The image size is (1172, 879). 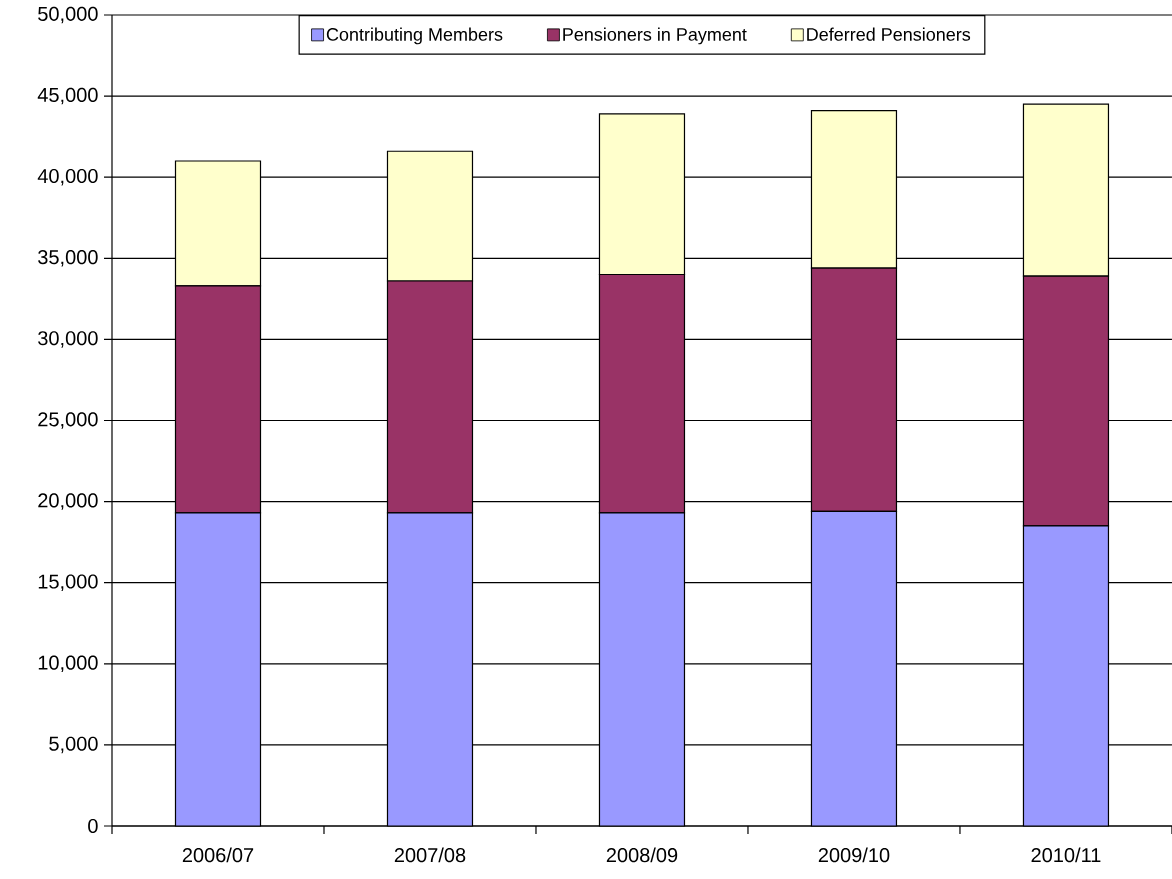 I want to click on y-tick-label: 30,000, so click(x=68, y=339).